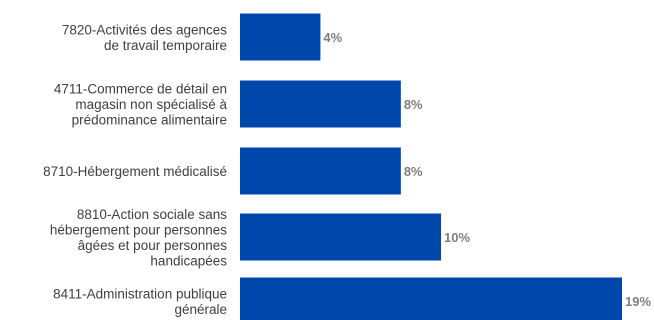  I want to click on category-label-line: 8710-Hébergement médicalisé, so click(135, 171).